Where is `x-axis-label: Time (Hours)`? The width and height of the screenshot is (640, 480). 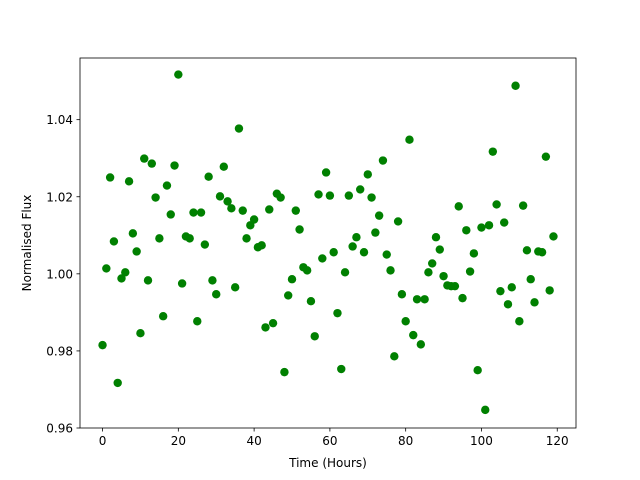
x-axis-label: Time (Hours) is located at coordinates (327, 463).